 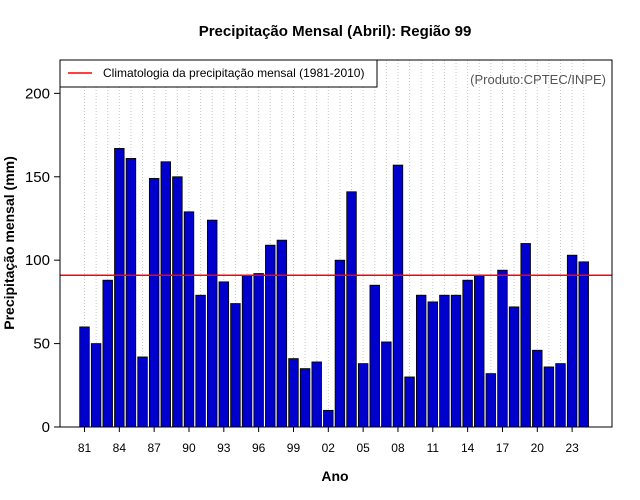 I want to click on y-tick-label: 50, so click(x=41, y=344).